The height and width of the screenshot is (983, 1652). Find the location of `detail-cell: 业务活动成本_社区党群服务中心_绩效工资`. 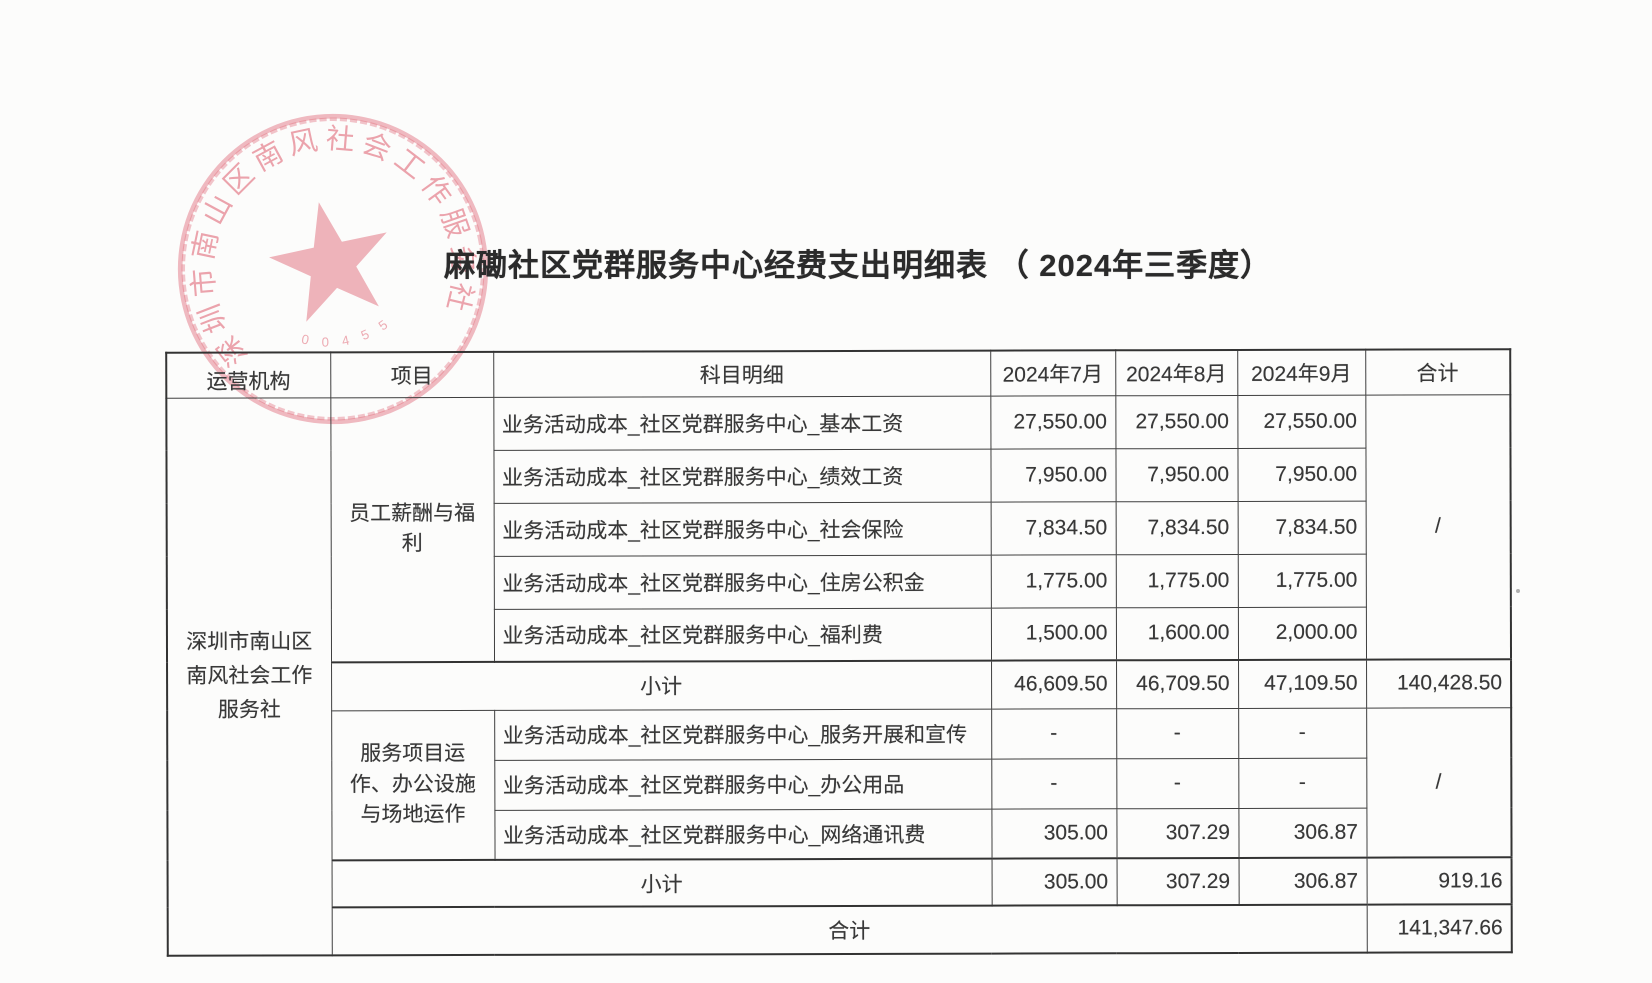

detail-cell: 业务活动成本_社区党群服务中心_绩效工资 is located at coordinates (742, 475).